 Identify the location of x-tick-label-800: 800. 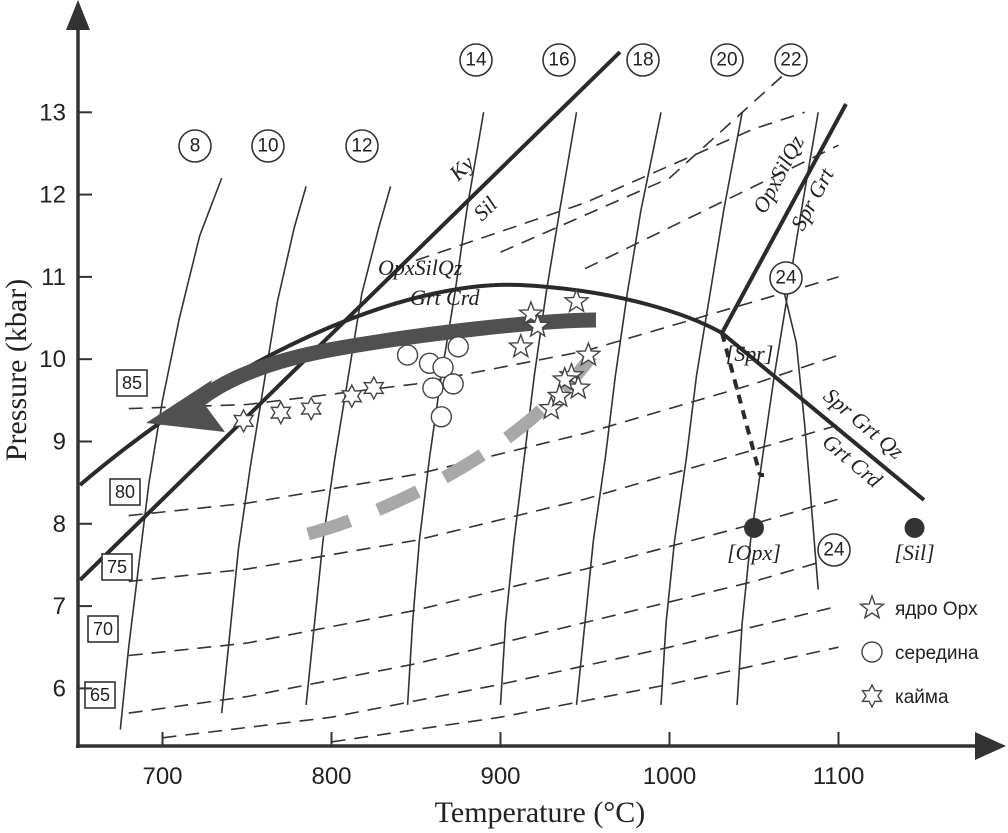
(331, 776).